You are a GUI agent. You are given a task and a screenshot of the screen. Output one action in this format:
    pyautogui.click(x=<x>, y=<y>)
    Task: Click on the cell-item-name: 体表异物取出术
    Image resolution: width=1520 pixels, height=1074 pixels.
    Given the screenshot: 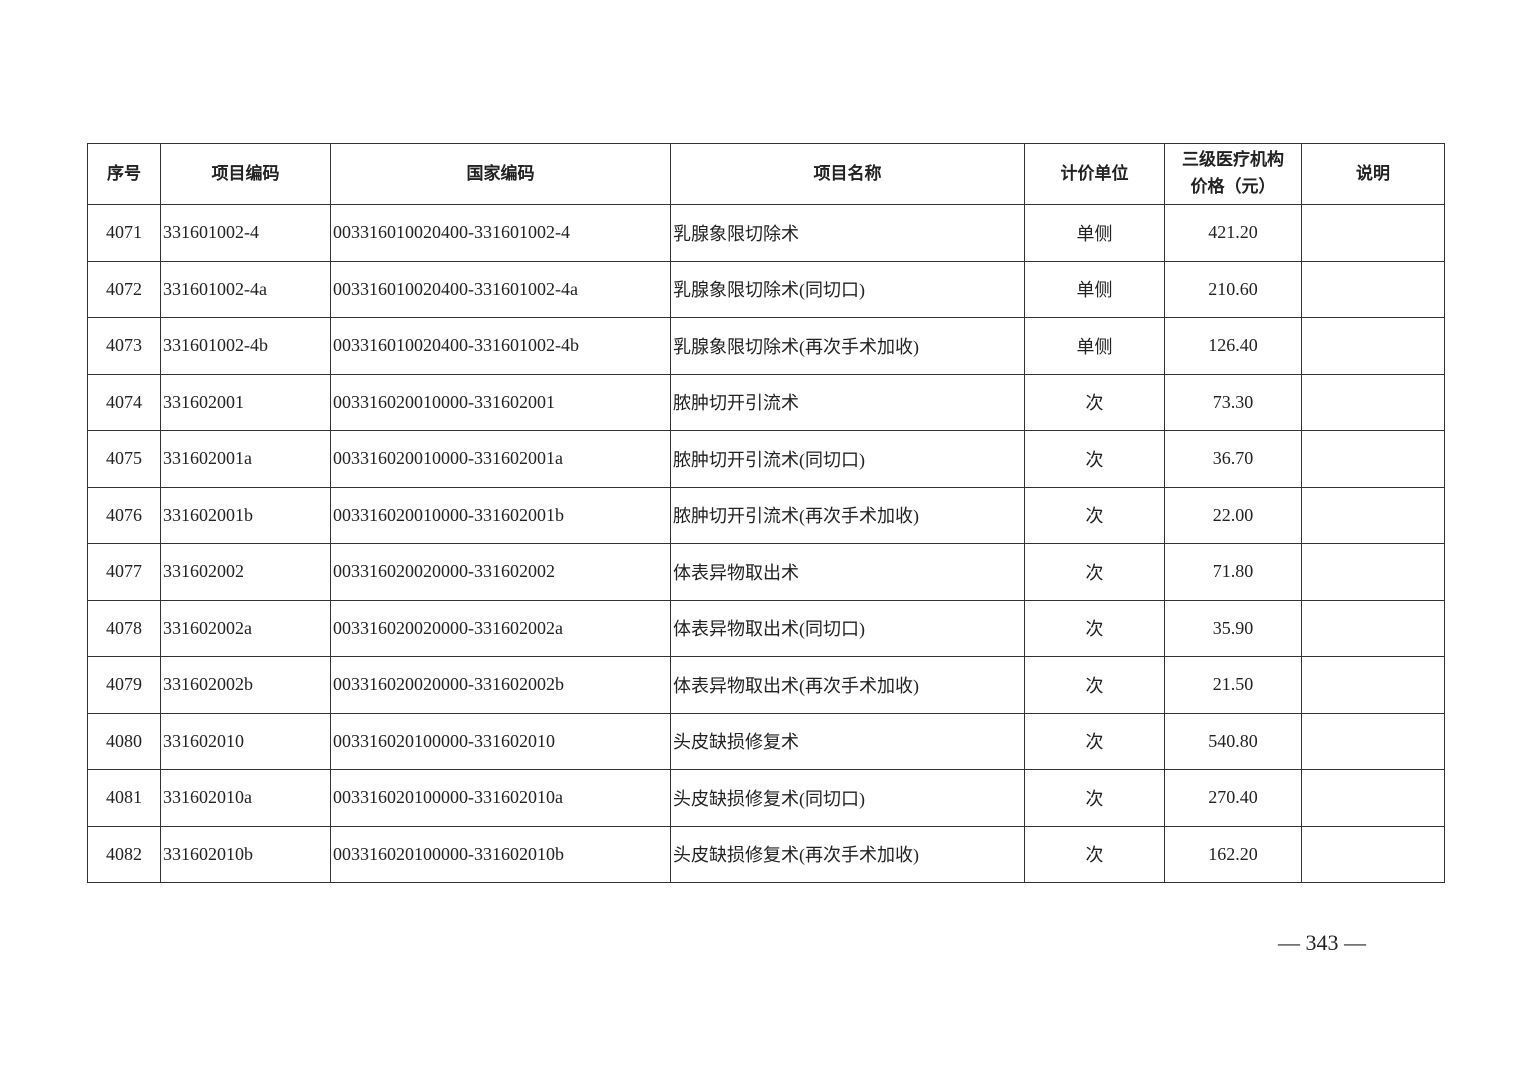 What is the action you would take?
    pyautogui.click(x=847, y=572)
    